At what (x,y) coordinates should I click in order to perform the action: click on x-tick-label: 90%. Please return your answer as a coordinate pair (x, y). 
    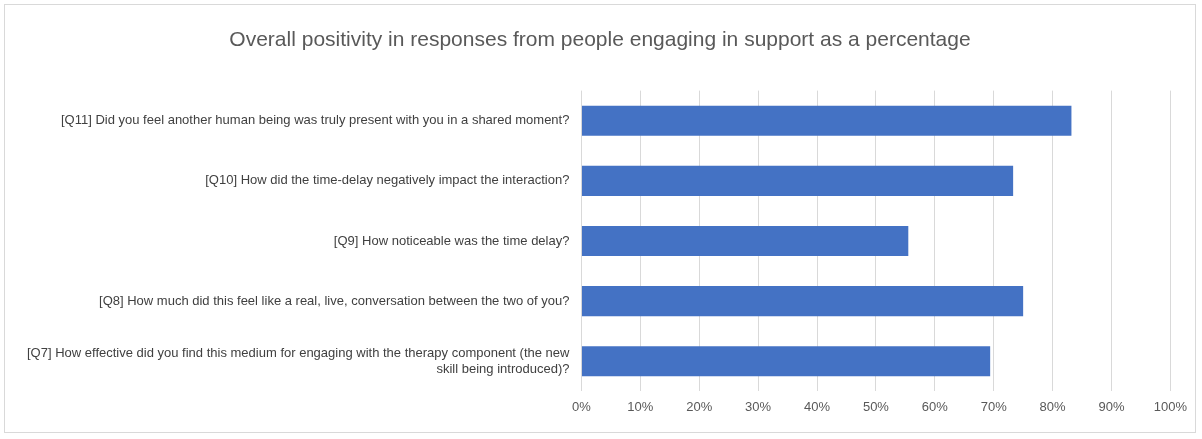
    Looking at the image, I should click on (1111, 406).